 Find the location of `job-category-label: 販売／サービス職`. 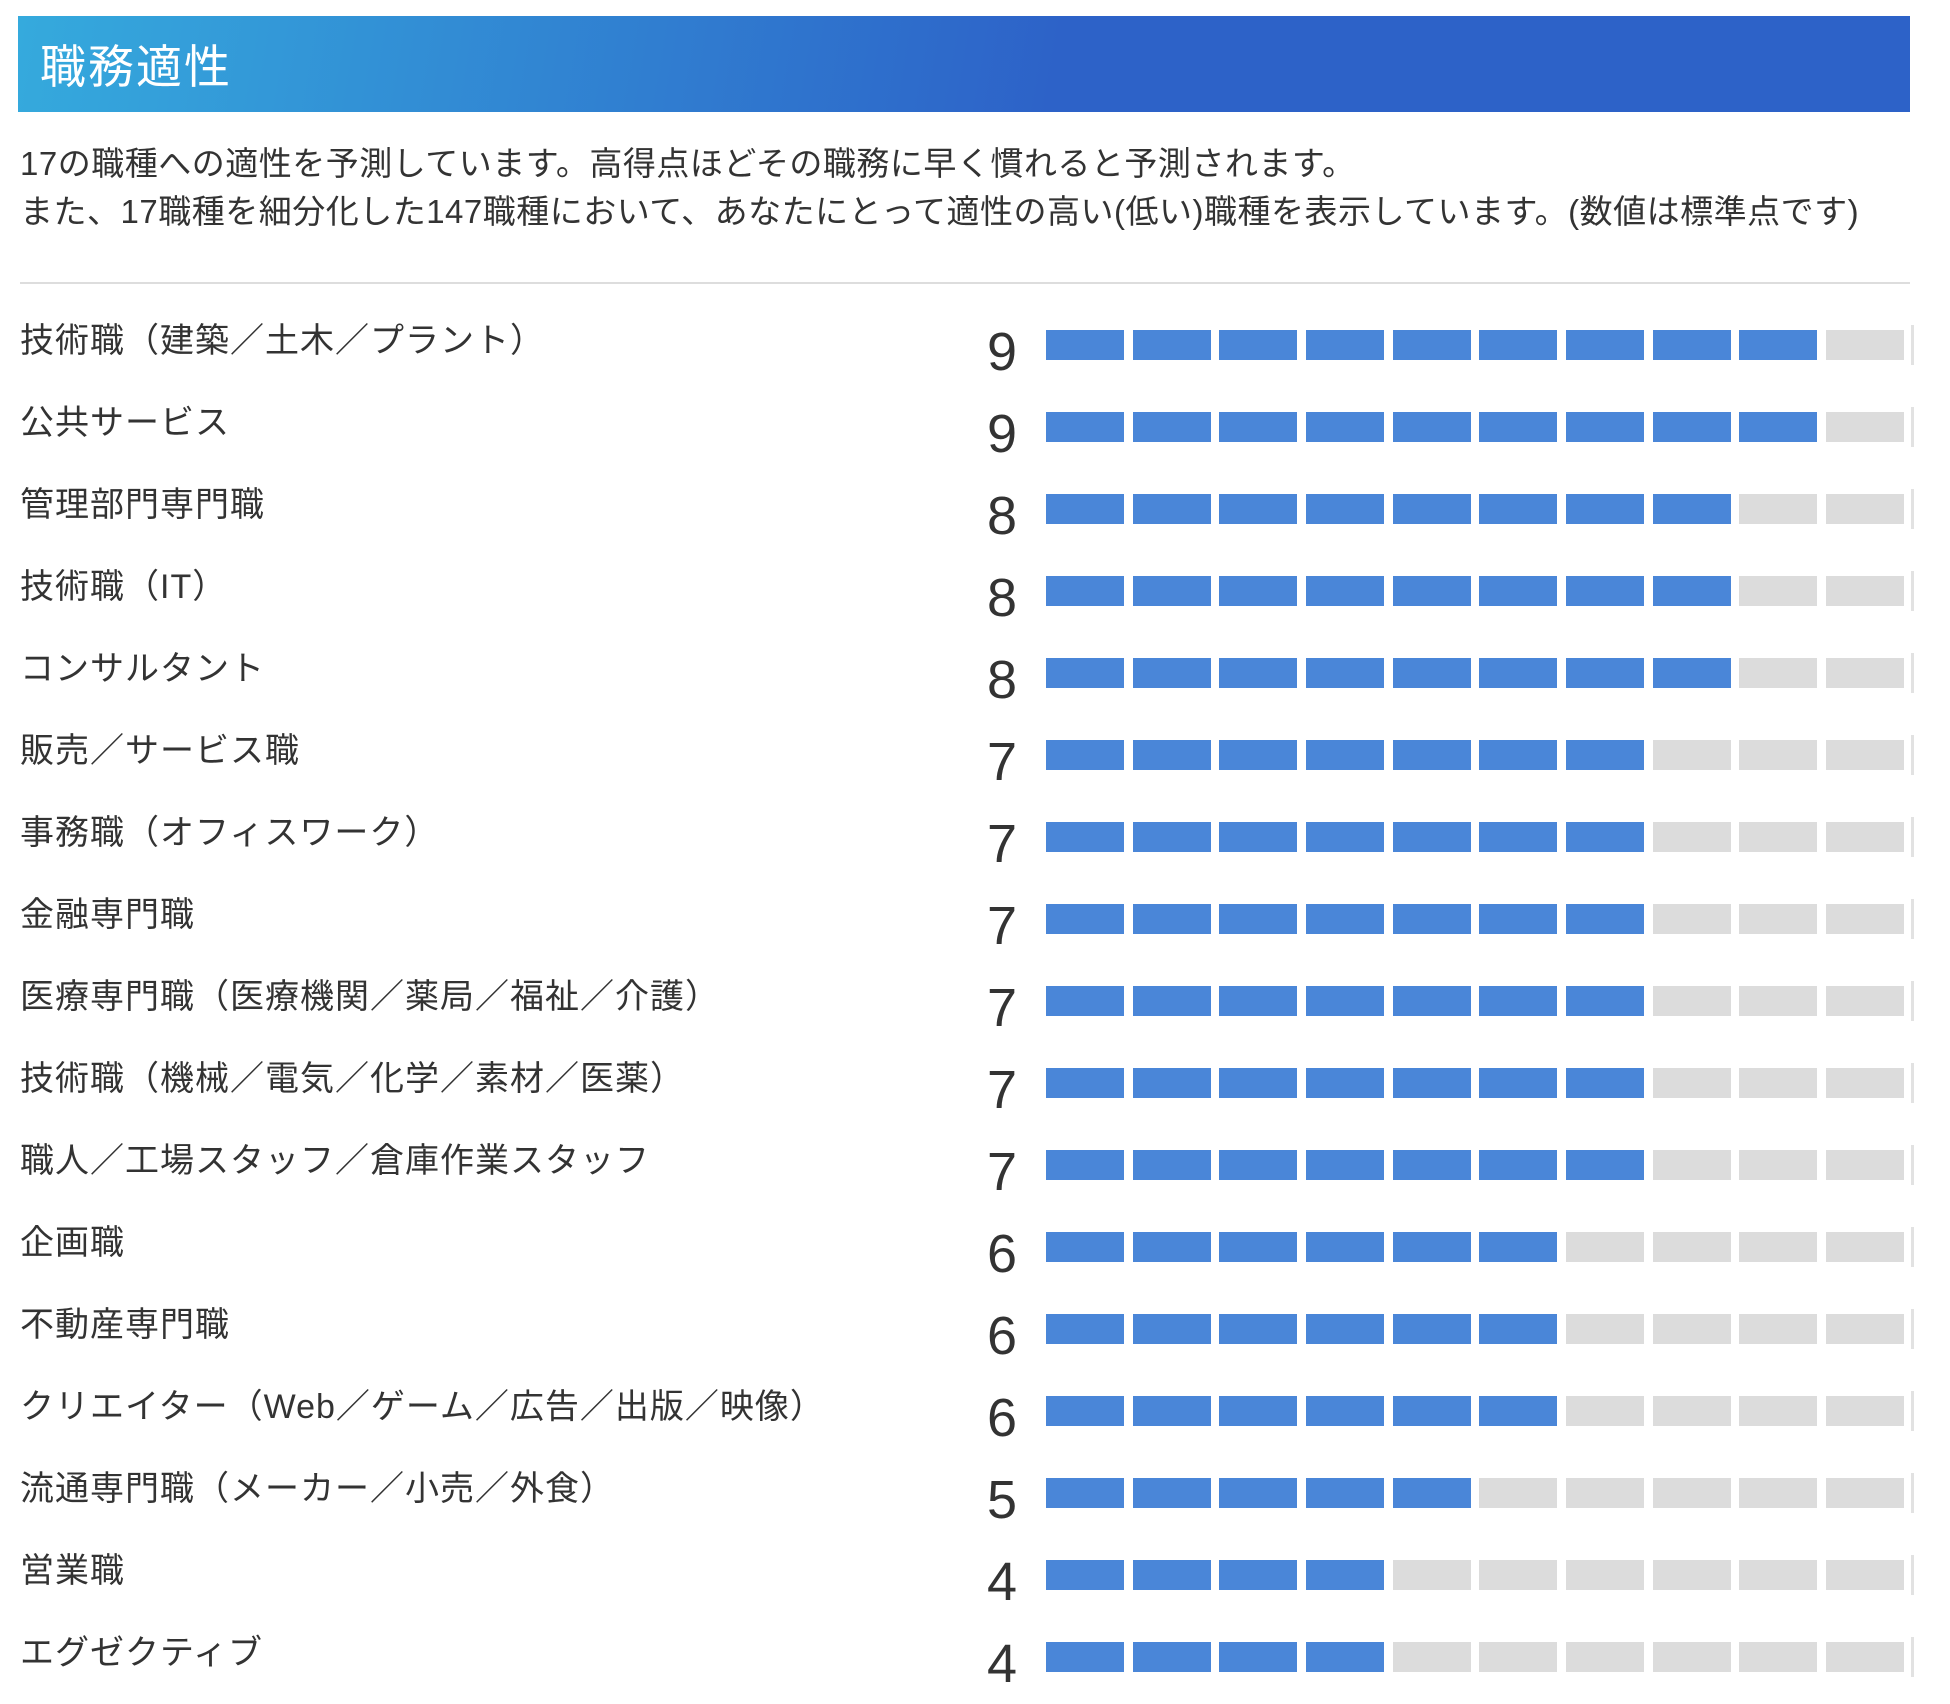

job-category-label: 販売／サービス職 is located at coordinates (160, 750).